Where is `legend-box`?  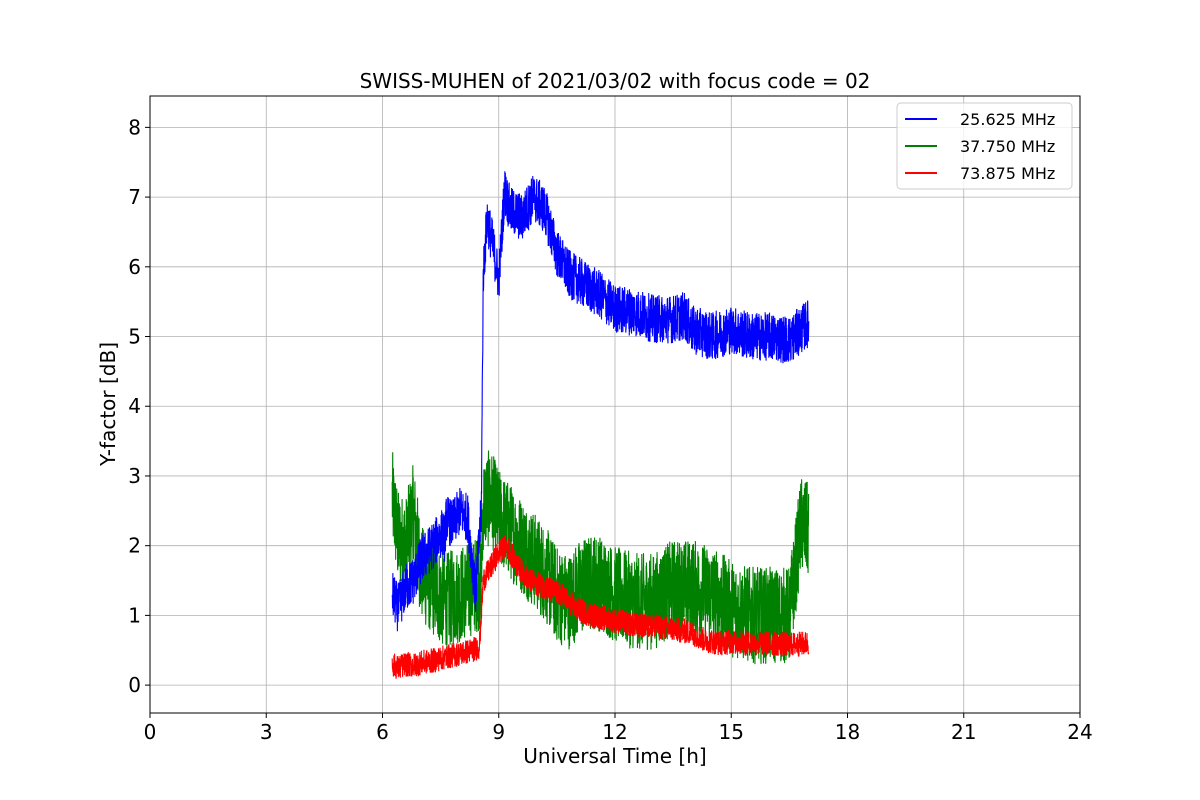
legend-box is located at coordinates (984, 146).